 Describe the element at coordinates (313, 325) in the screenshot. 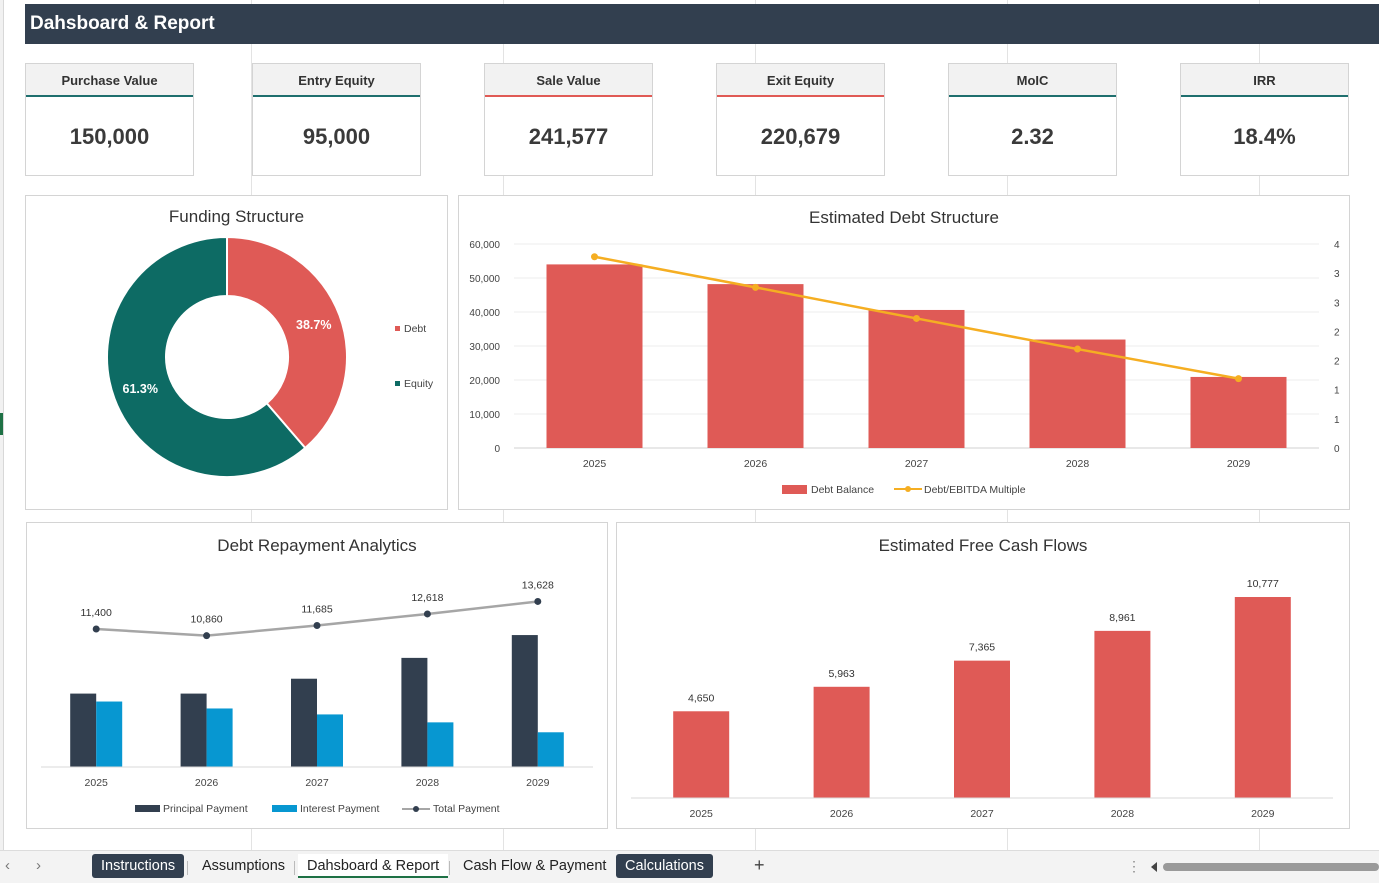

I see `slice-data-label: 38.7%` at that location.